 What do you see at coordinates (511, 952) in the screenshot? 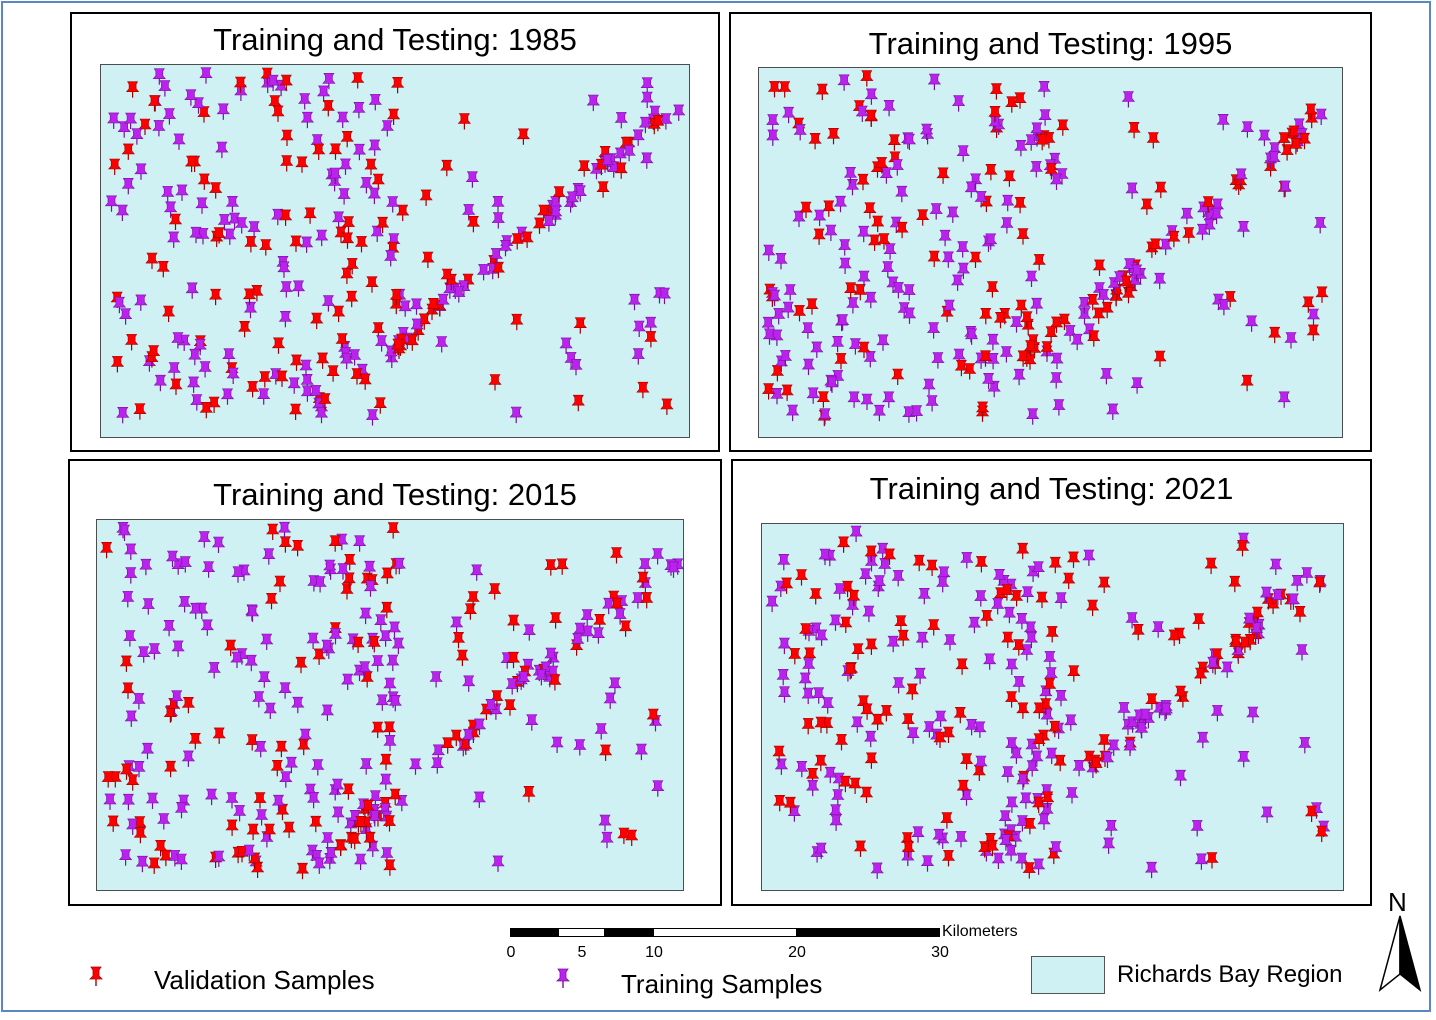
I see `scale-tick-label: 0` at bounding box center [511, 952].